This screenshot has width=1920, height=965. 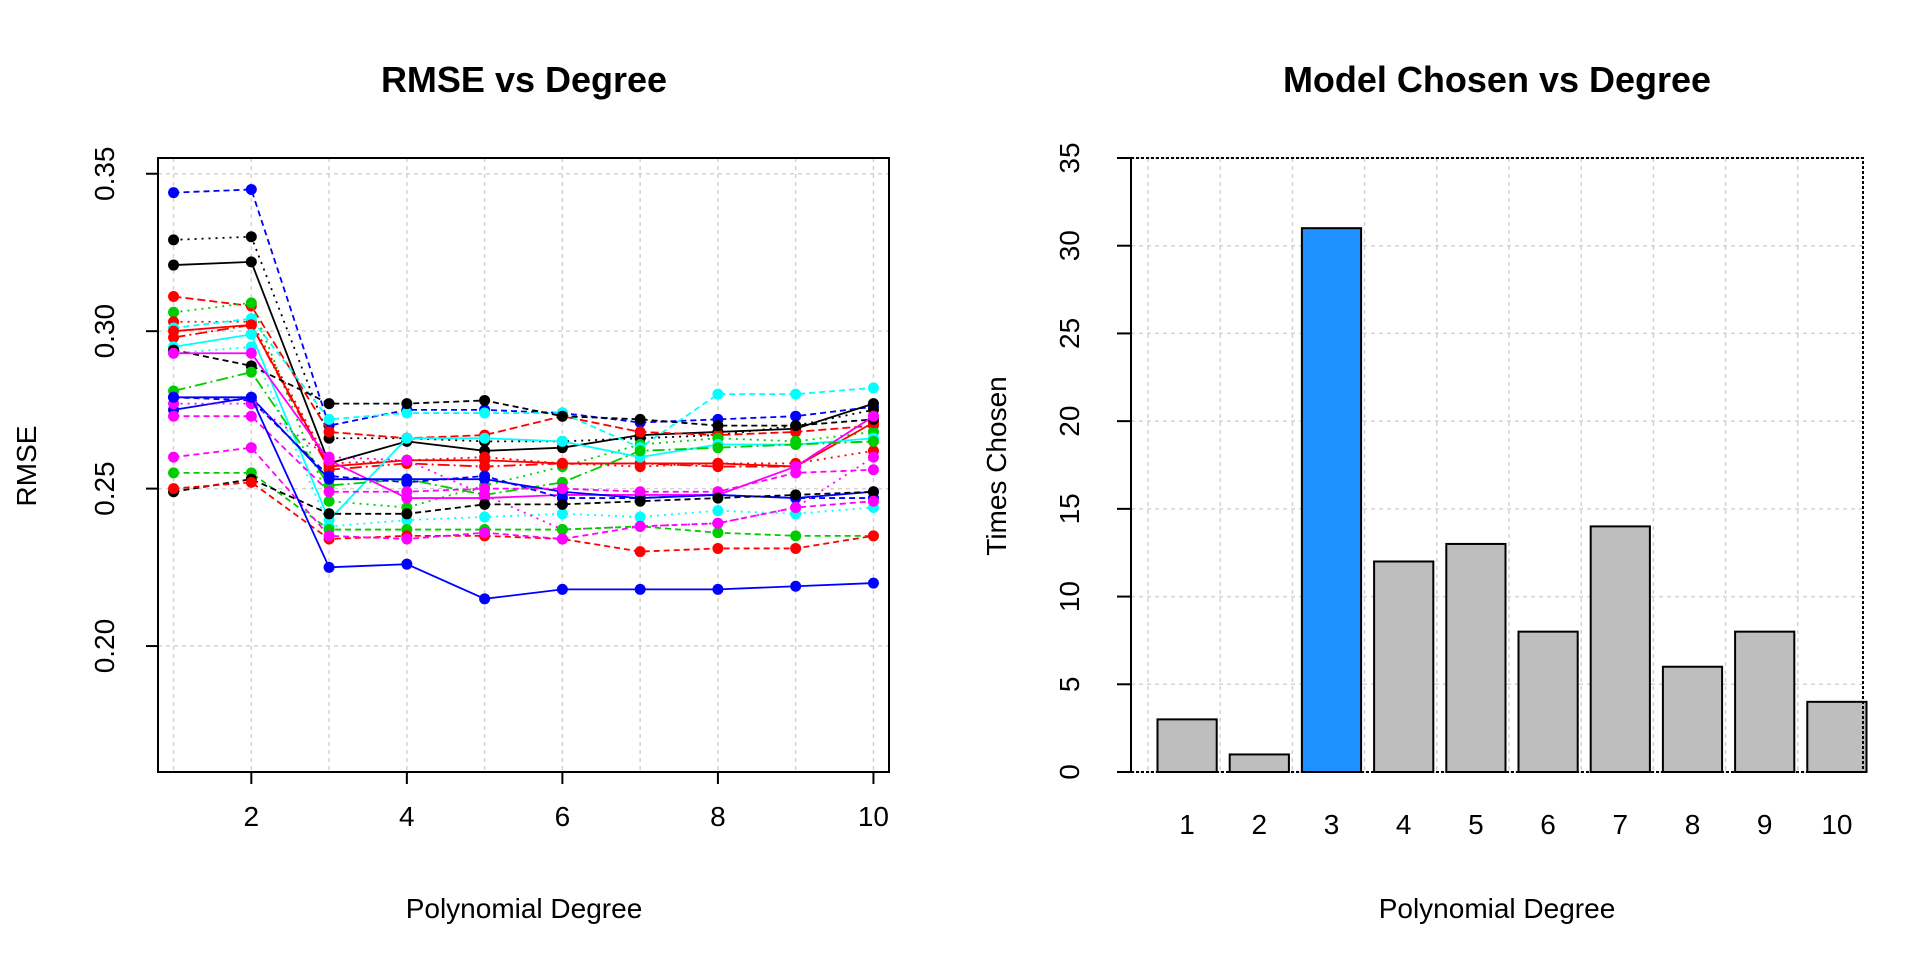 What do you see at coordinates (1404, 824) in the screenshot?
I see `x-tick-label: 4` at bounding box center [1404, 824].